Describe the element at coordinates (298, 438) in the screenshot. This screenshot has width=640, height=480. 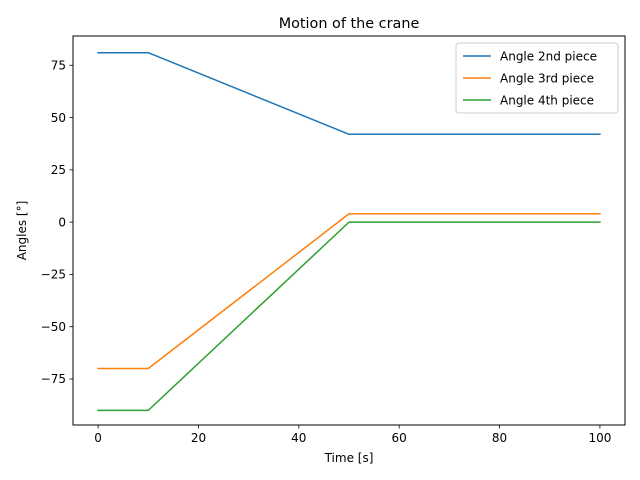
I see `x-tick-label: 40` at that location.